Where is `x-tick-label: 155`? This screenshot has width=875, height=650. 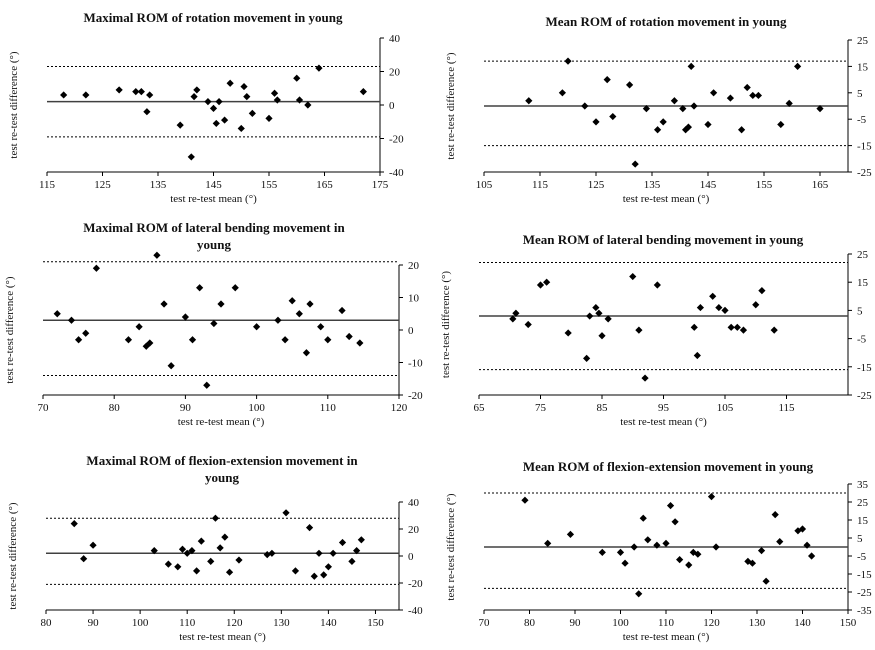 x-tick-label: 155 is located at coordinates (269, 185).